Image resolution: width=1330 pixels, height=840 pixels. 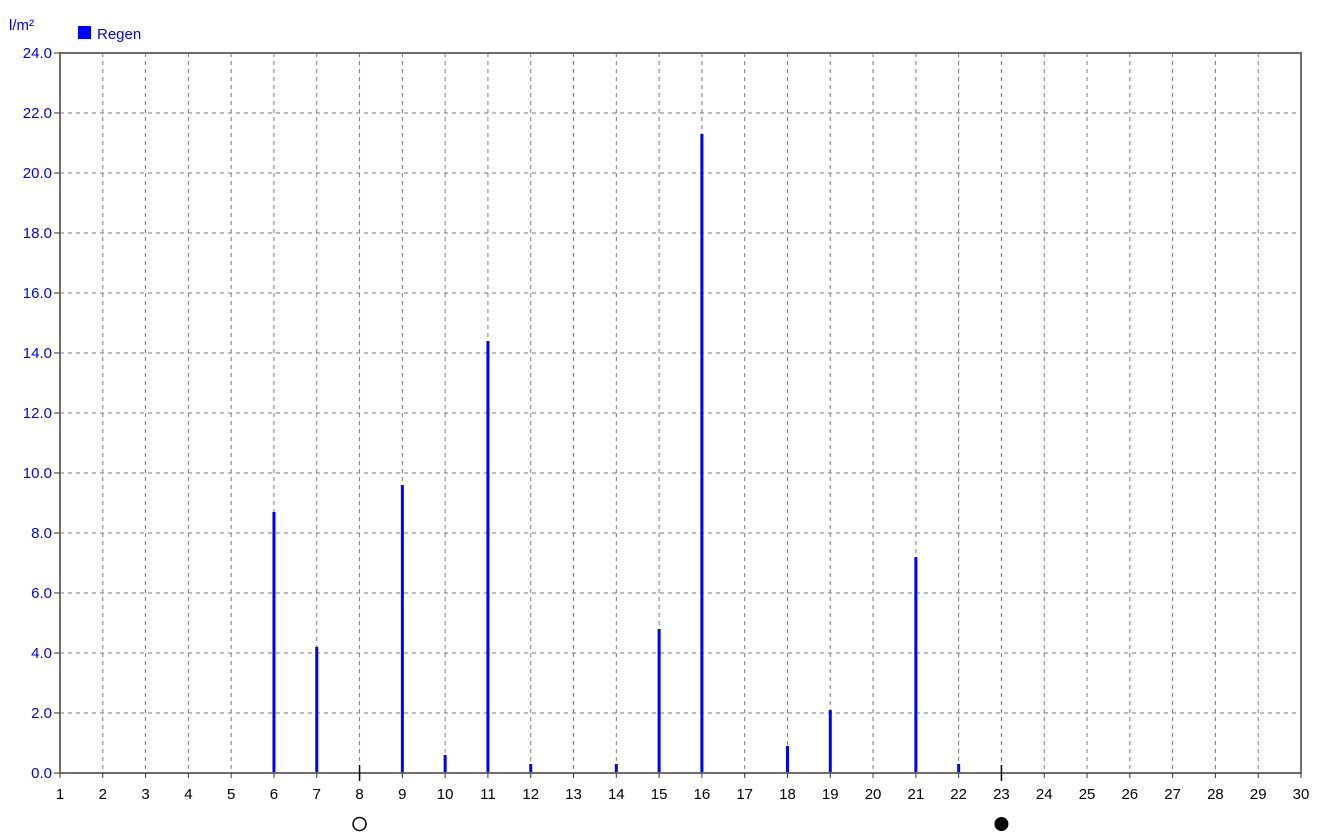 I want to click on y-tick-label: 0.0, so click(x=41, y=773).